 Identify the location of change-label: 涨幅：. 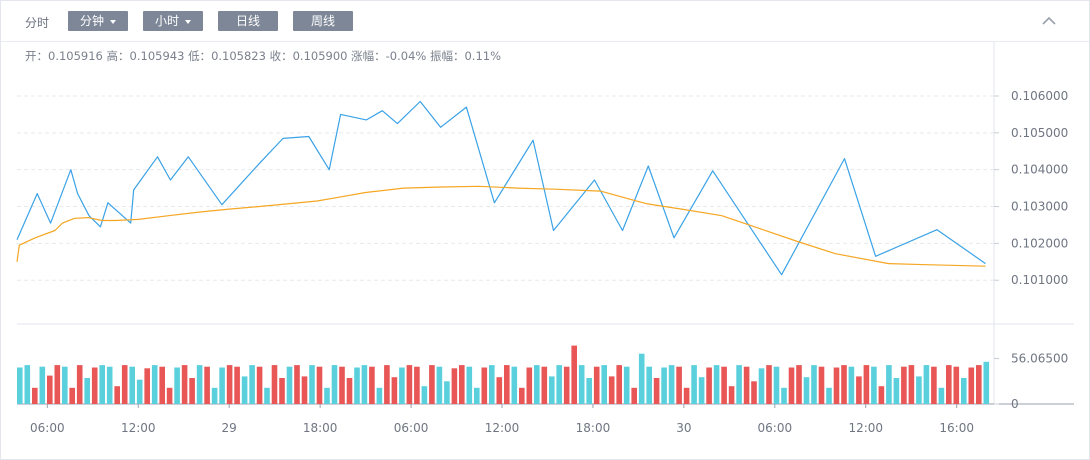
(368, 56).